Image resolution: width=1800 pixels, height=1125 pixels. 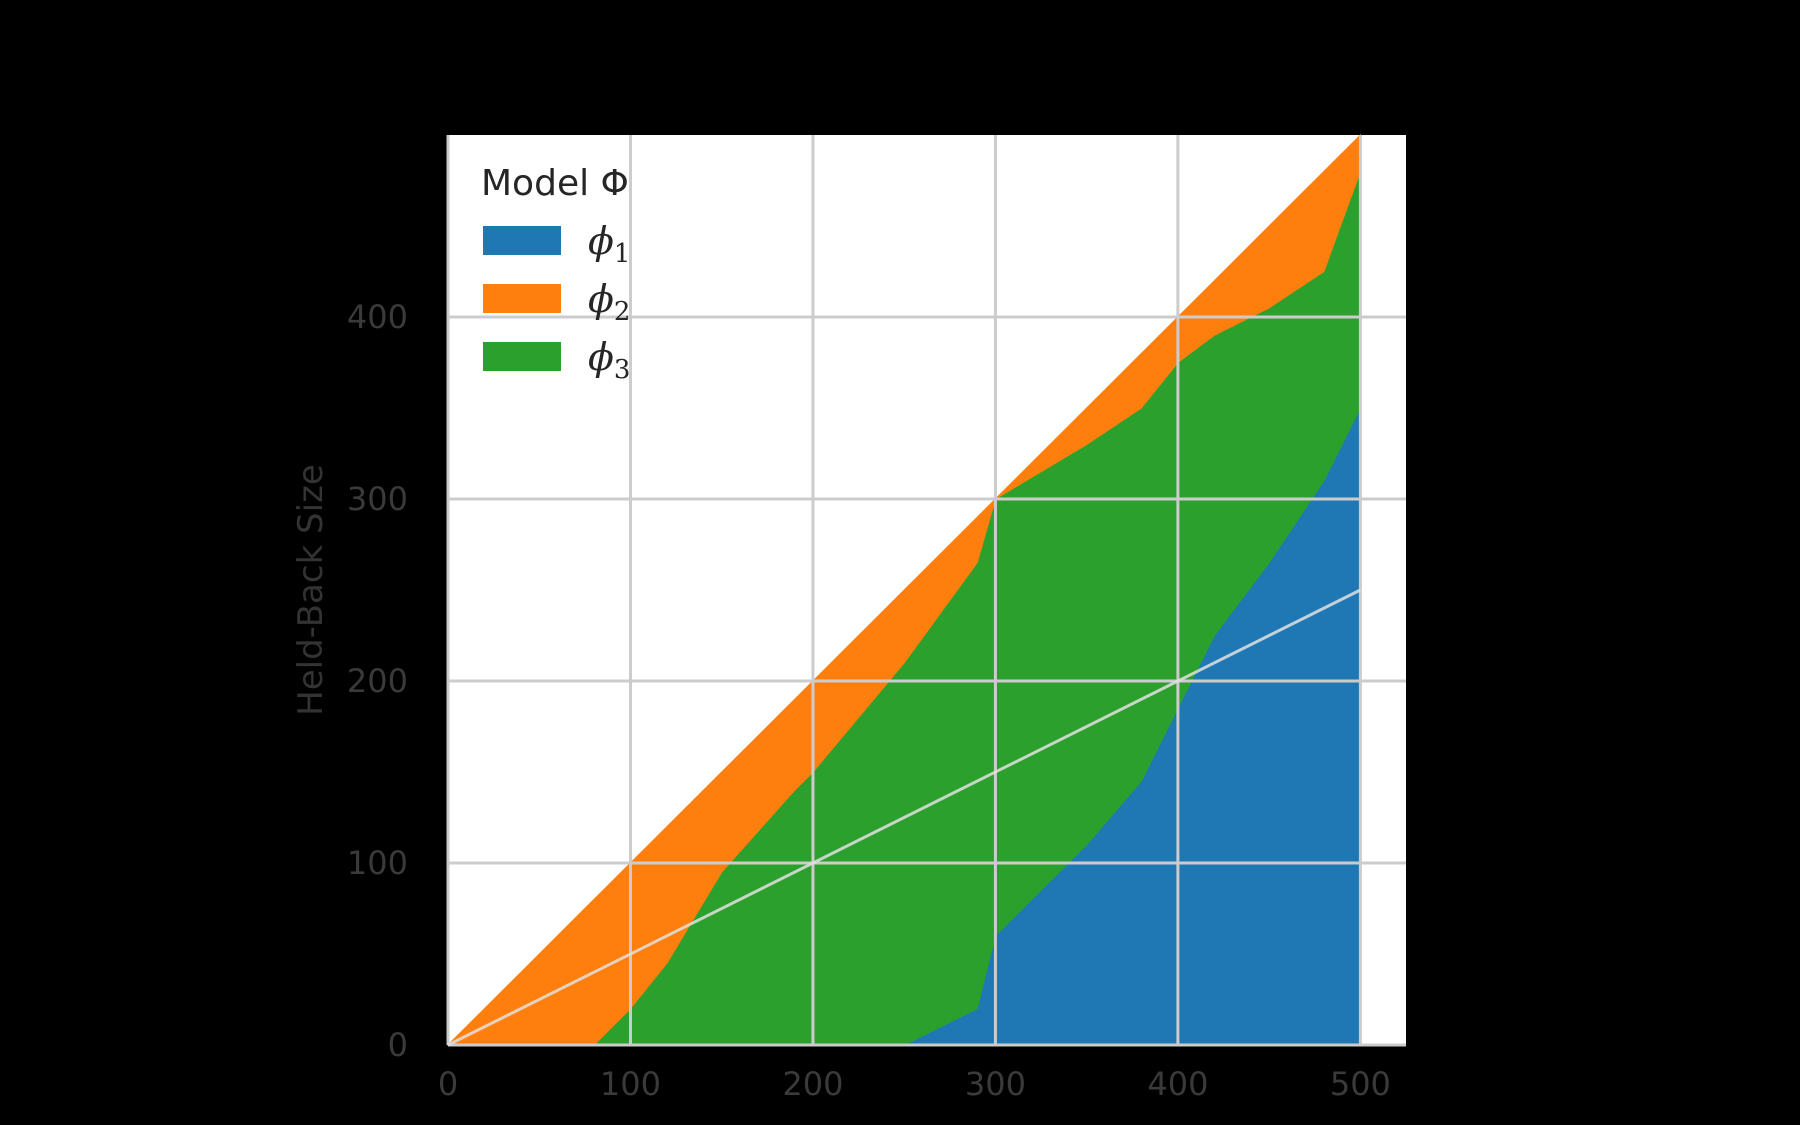 I want to click on x-tick-label-100: 100, so click(x=630, y=1084).